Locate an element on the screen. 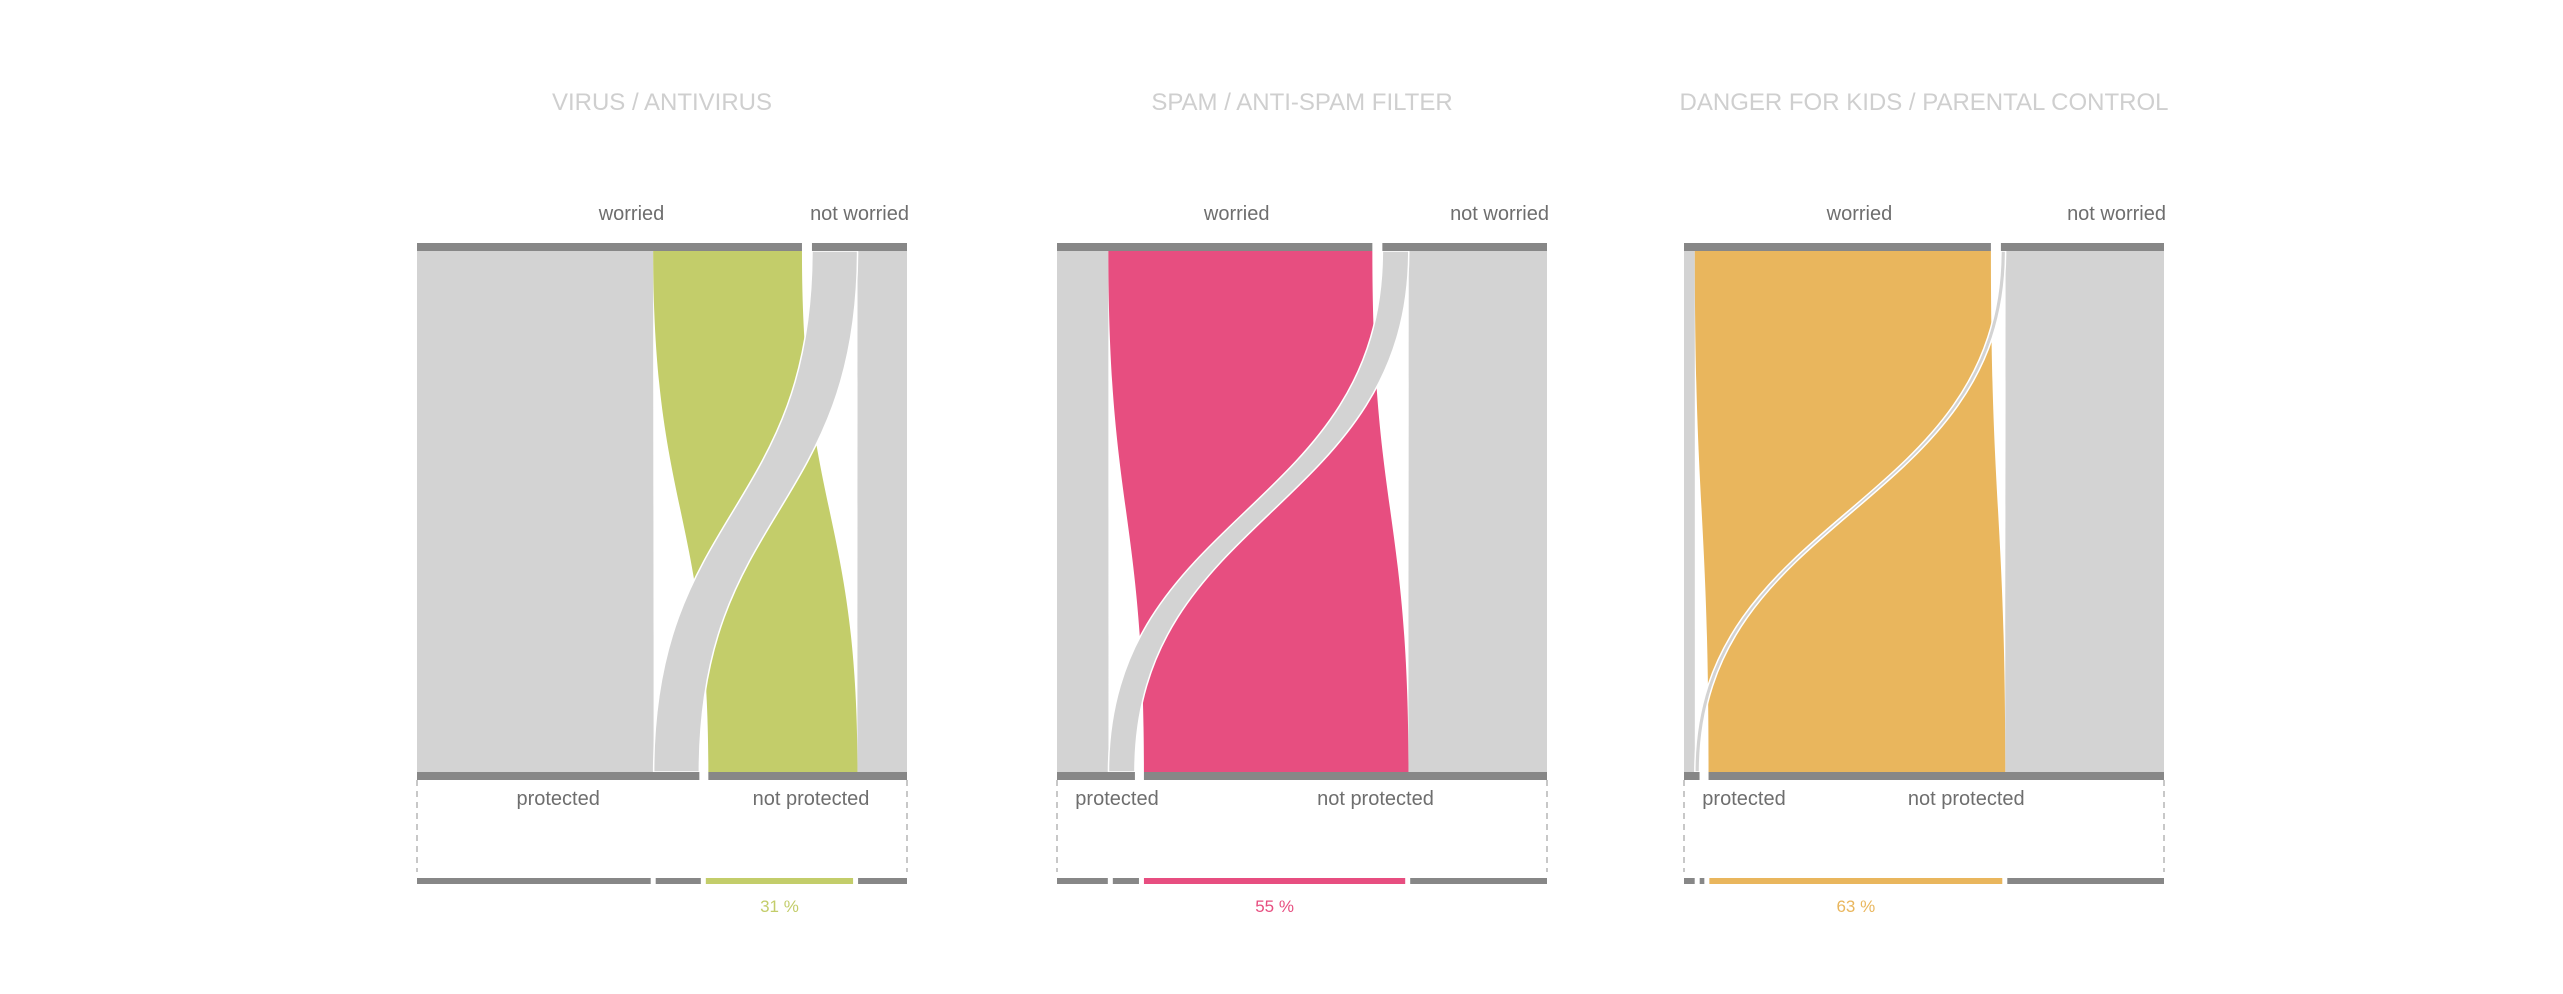  highlight-percent-label: 63 % is located at coordinates (1855, 906).